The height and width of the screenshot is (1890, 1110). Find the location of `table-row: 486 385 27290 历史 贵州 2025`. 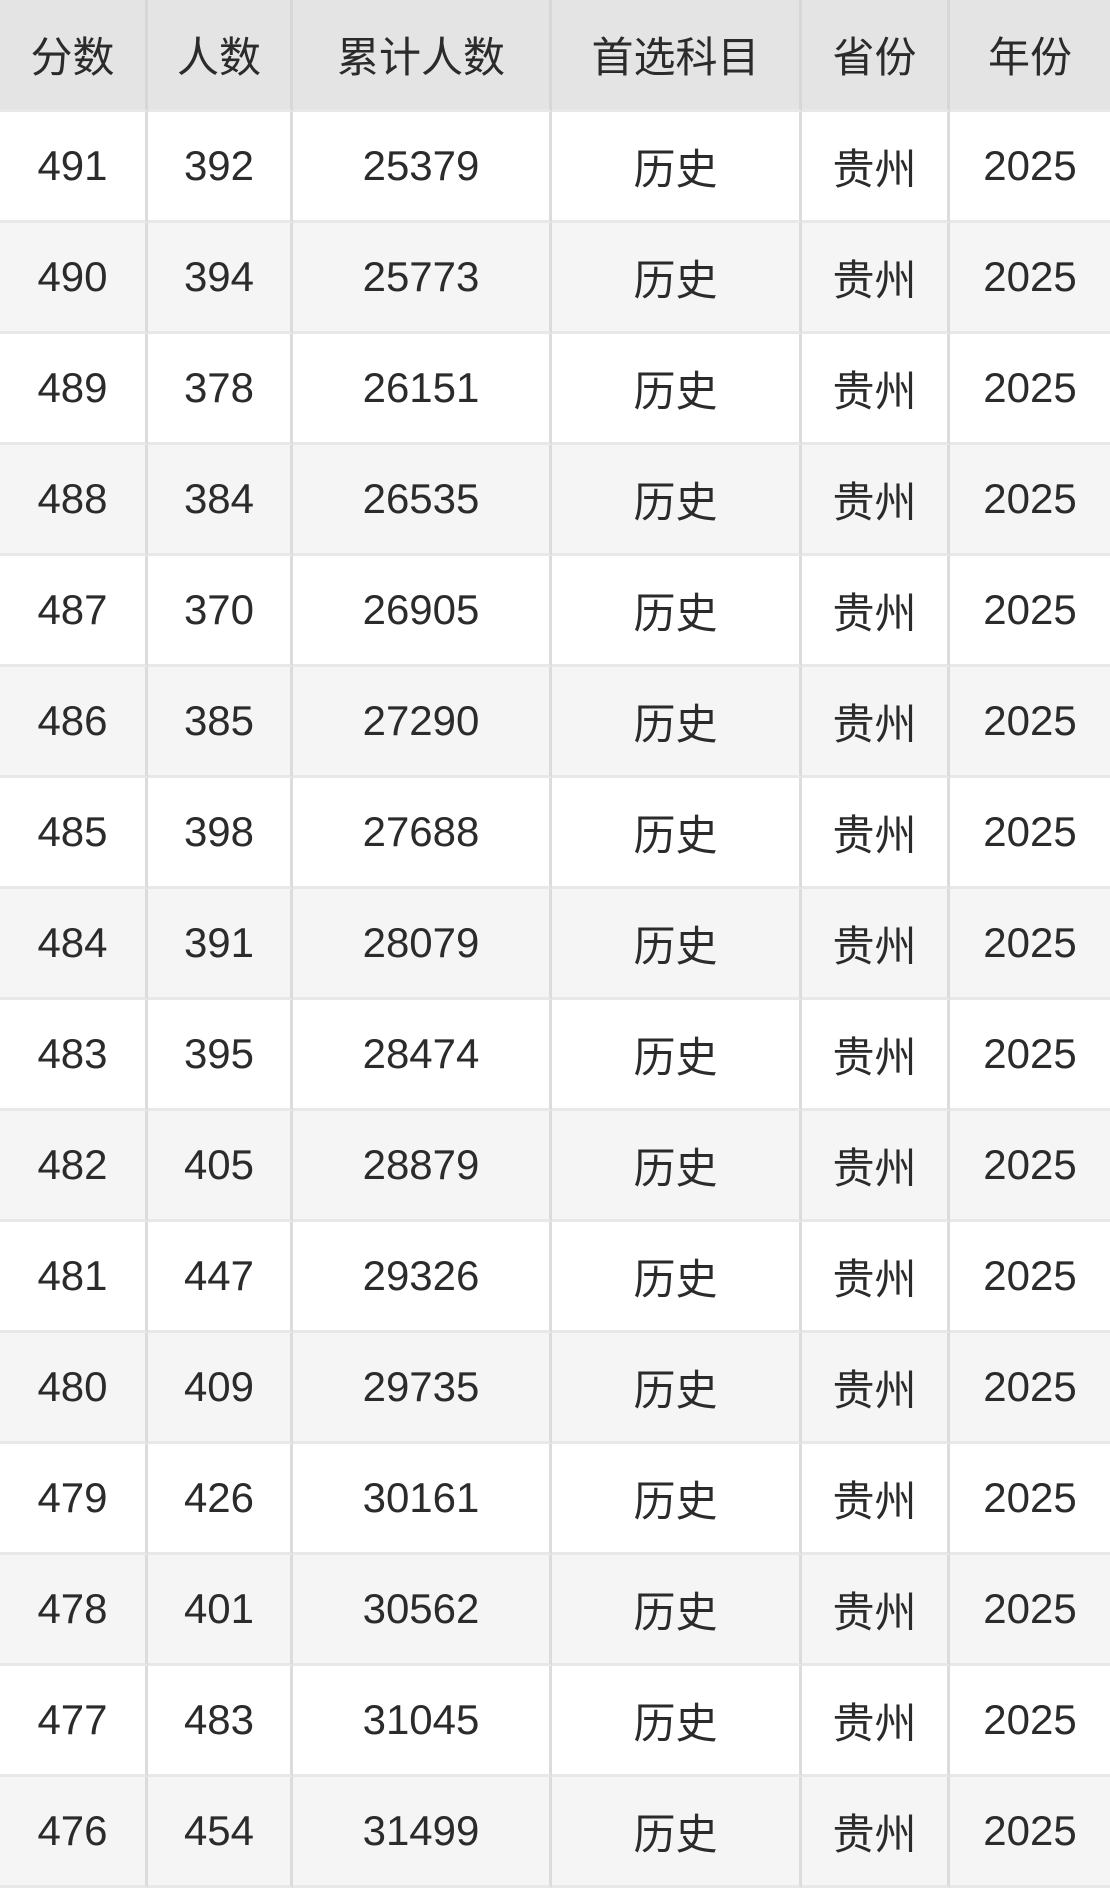

table-row: 486 385 27290 历史 贵州 2025 is located at coordinates (555, 722).